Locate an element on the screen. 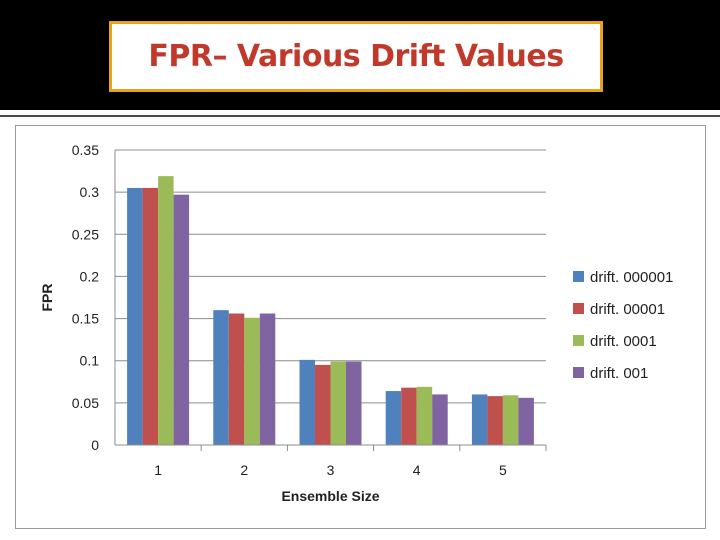 Image resolution: width=720 pixels, height=540 pixels. y-tick-label: 0.1 is located at coordinates (90, 361).